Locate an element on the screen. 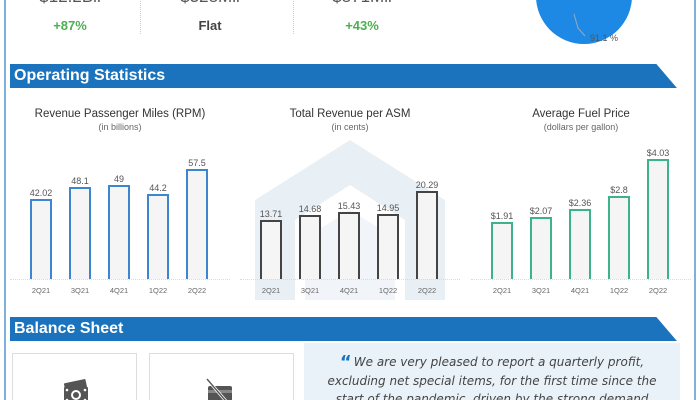 The height and width of the screenshot is (400, 700). pie-label: 91.1 % is located at coordinates (604, 38).